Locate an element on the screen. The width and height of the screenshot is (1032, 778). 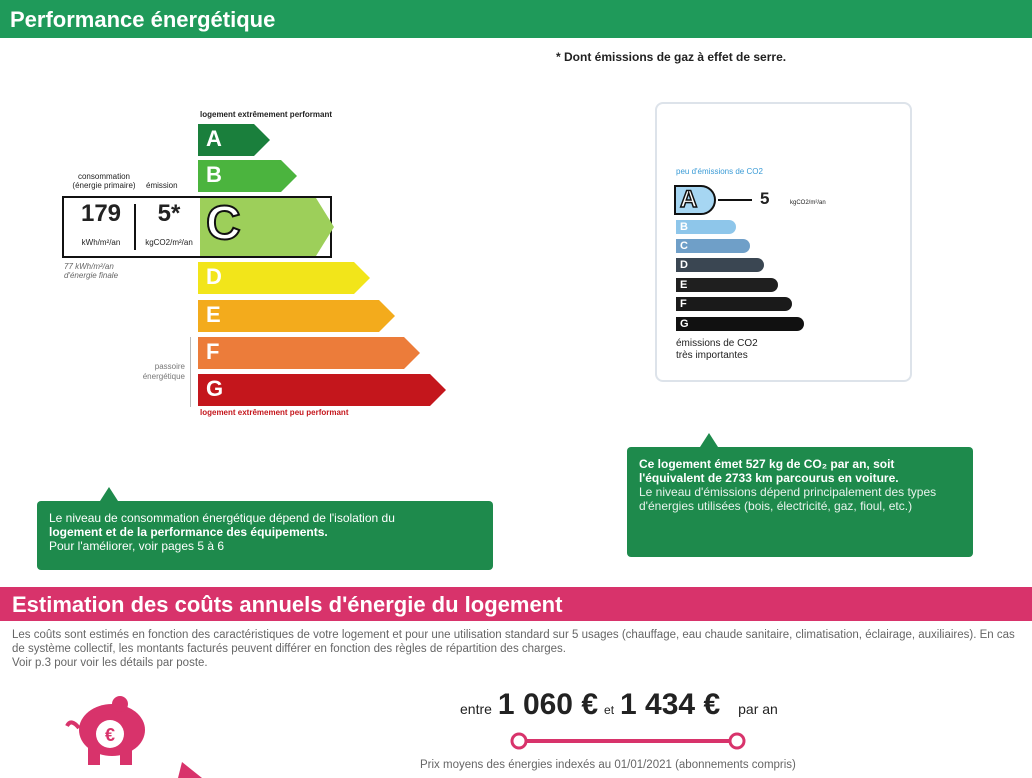
energy-class-g: G is located at coordinates (322, 390).